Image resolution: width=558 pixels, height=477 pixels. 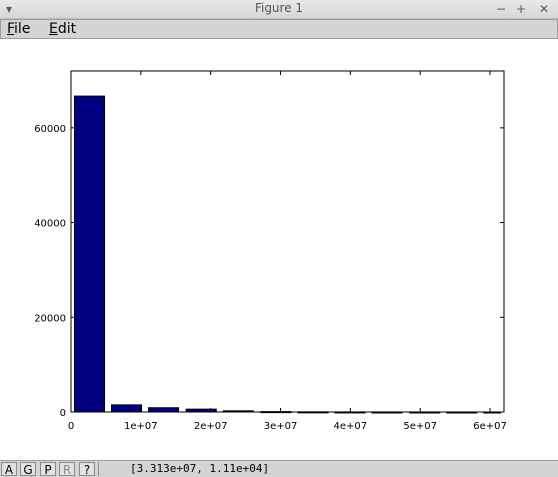 I want to click on grid-button: G, so click(x=28, y=469).